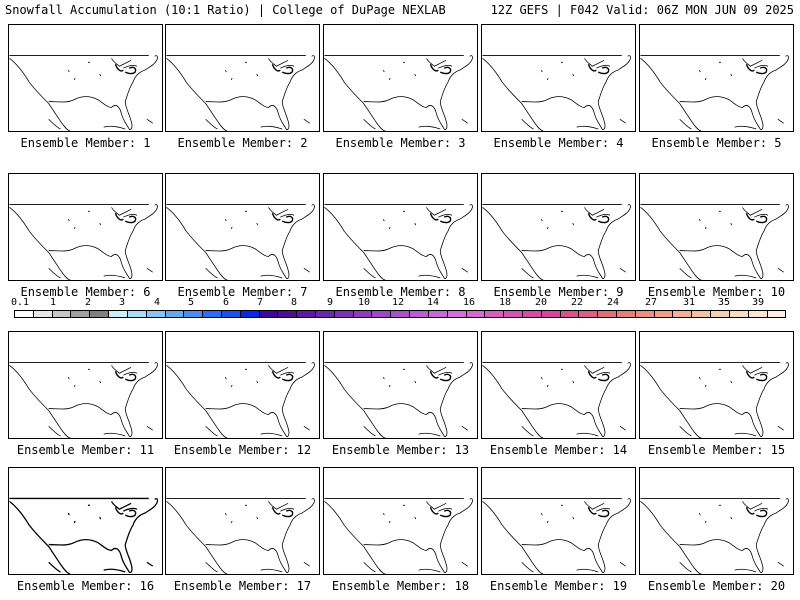 The height and width of the screenshot is (600, 800). What do you see at coordinates (88, 302) in the screenshot?
I see `colorbar-tick-label: 2` at bounding box center [88, 302].